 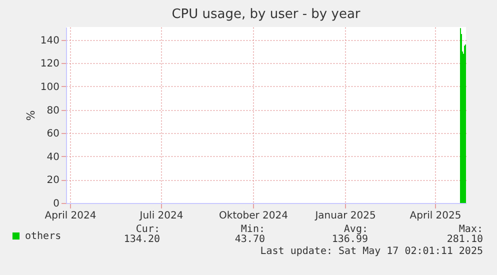 What do you see at coordinates (53, 157) in the screenshot?
I see `y-tick-label: 40` at bounding box center [53, 157].